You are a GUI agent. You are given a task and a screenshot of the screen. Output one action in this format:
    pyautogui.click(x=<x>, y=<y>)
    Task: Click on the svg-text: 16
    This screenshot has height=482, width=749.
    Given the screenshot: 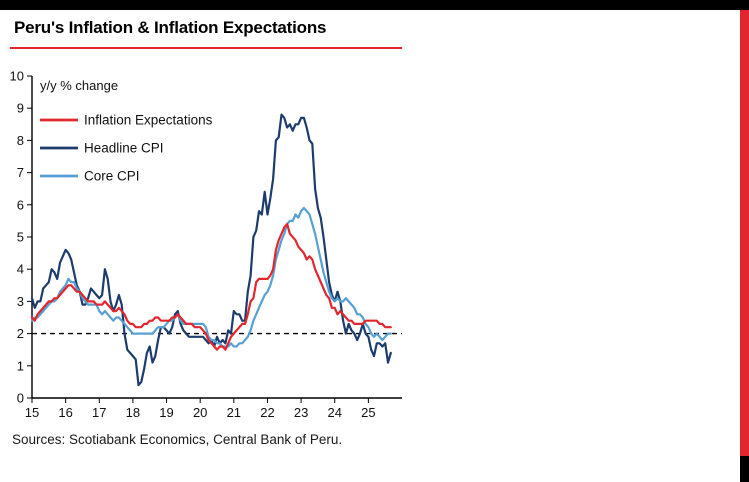 What is the action you would take?
    pyautogui.click(x=65, y=412)
    